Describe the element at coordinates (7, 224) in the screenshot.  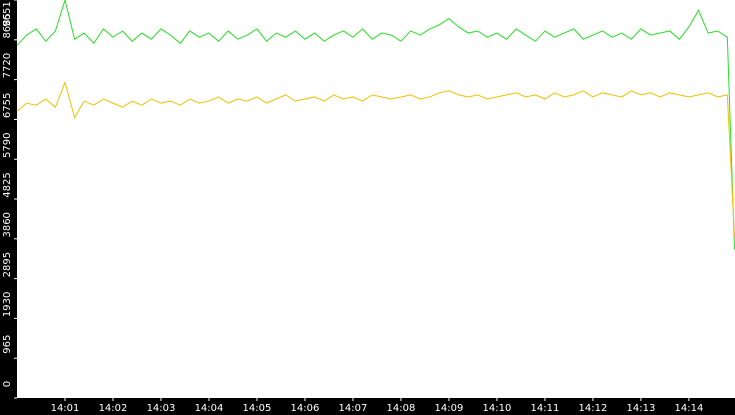
I see `y-tick-label: 3860` at that location.